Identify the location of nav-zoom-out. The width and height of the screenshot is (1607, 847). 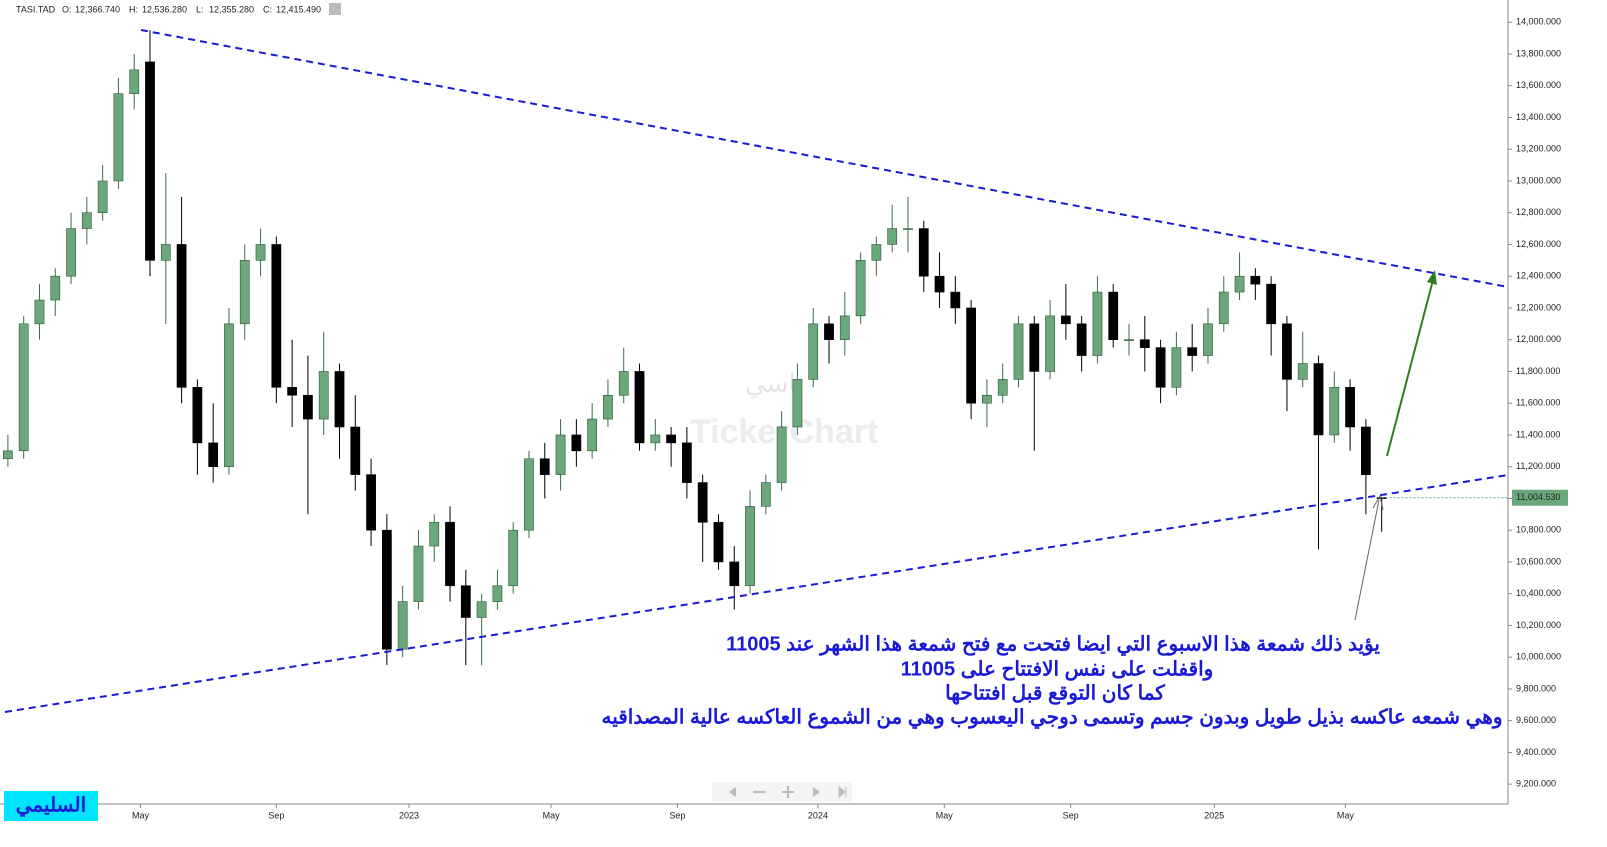
(759, 792).